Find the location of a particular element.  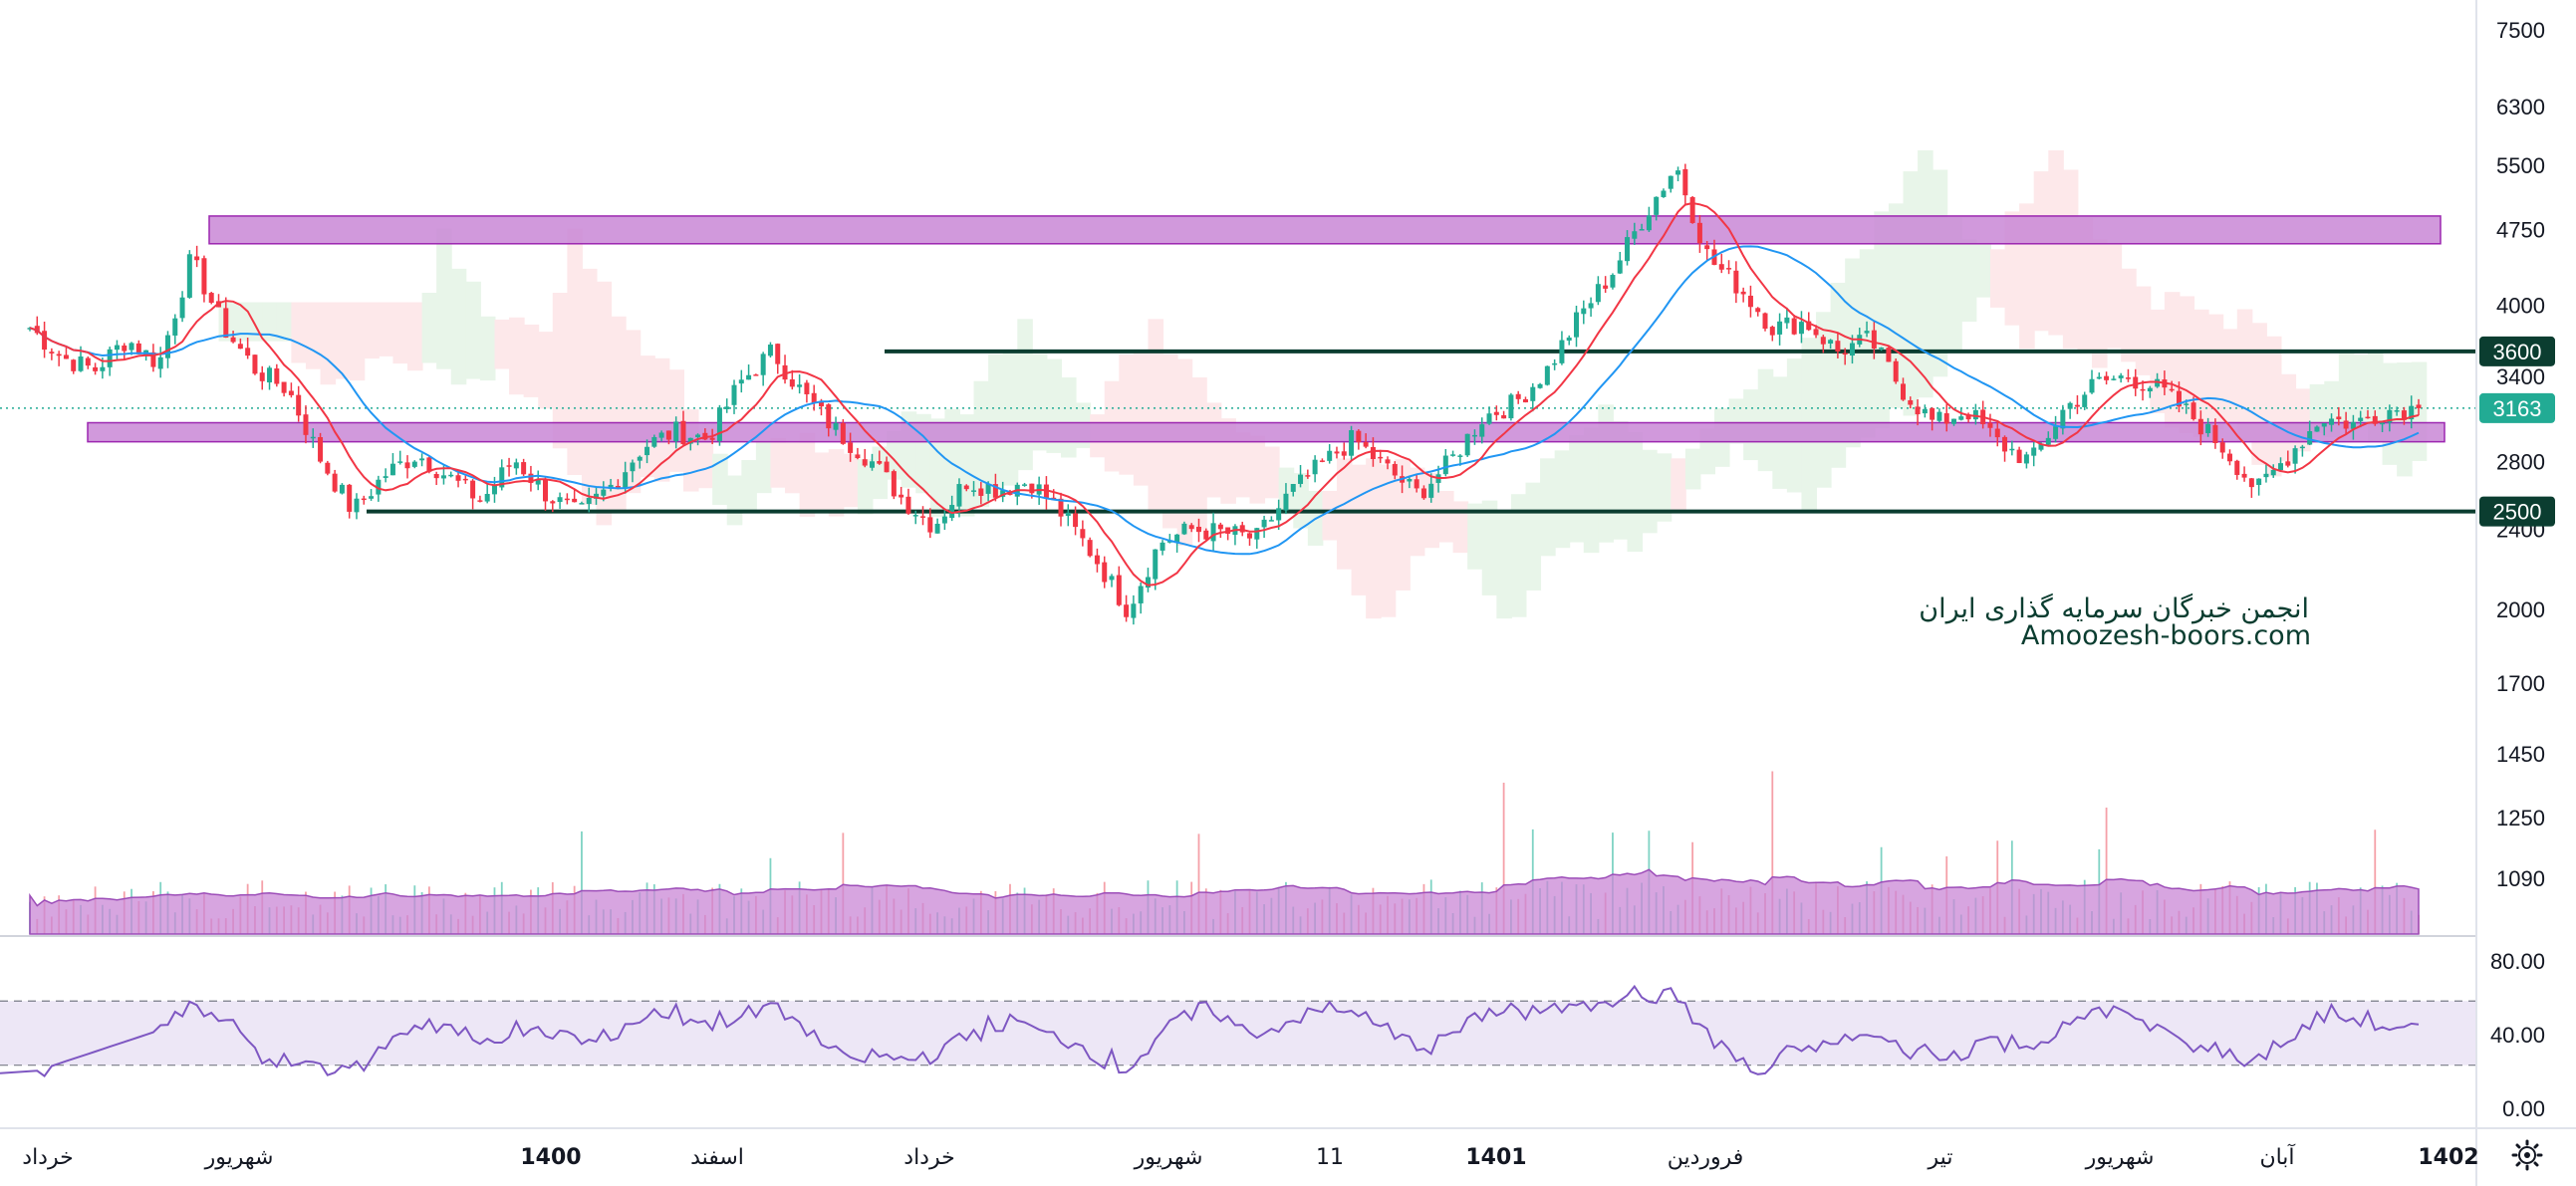

time-tick-label: آبان is located at coordinates (2277, 1157).